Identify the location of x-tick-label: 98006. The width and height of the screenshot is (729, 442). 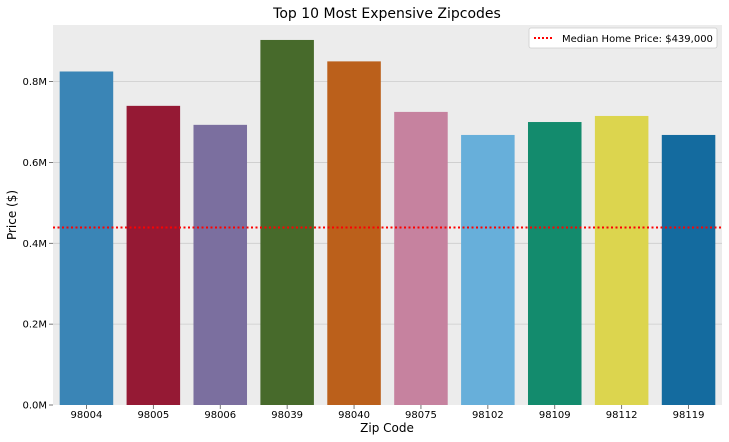
(220, 415).